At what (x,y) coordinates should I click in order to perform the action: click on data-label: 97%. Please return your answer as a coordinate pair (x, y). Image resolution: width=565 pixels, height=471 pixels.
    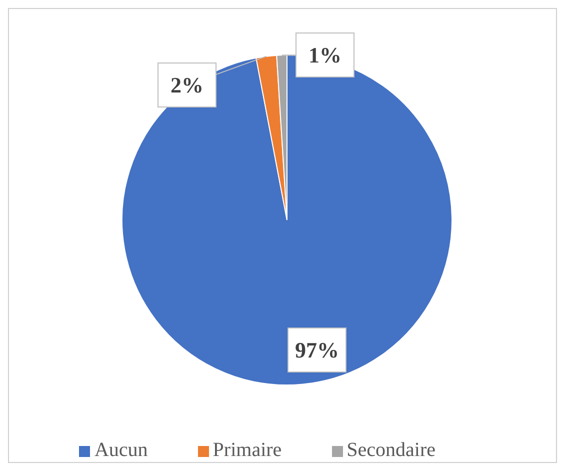
    Looking at the image, I should click on (317, 350).